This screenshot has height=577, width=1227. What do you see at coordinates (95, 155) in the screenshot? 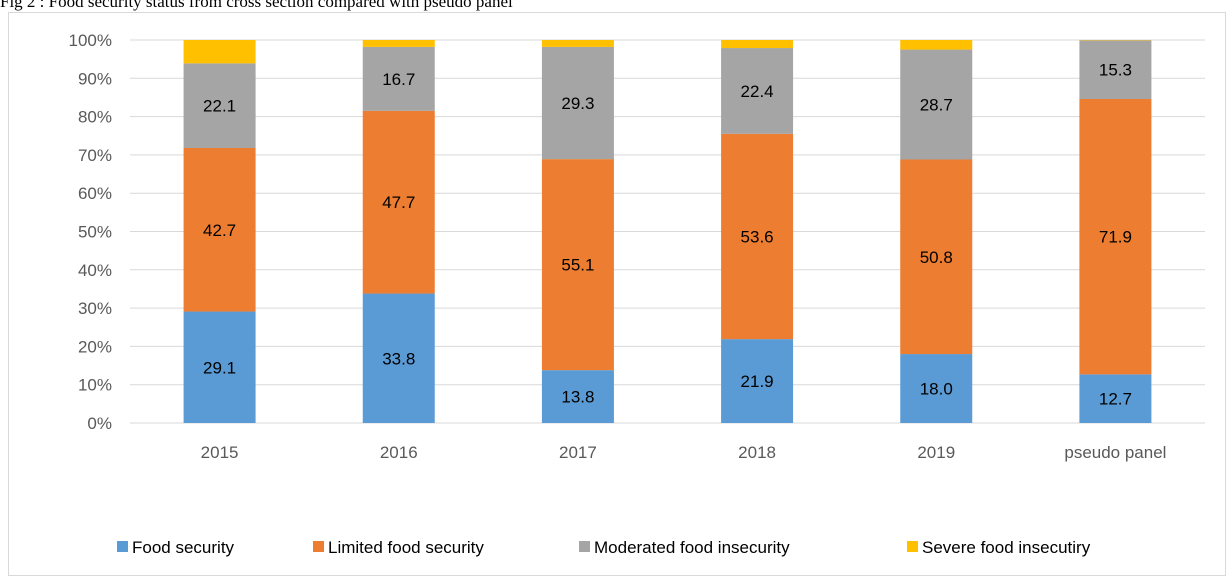
I see `y-tick-label: 70%` at bounding box center [95, 155].